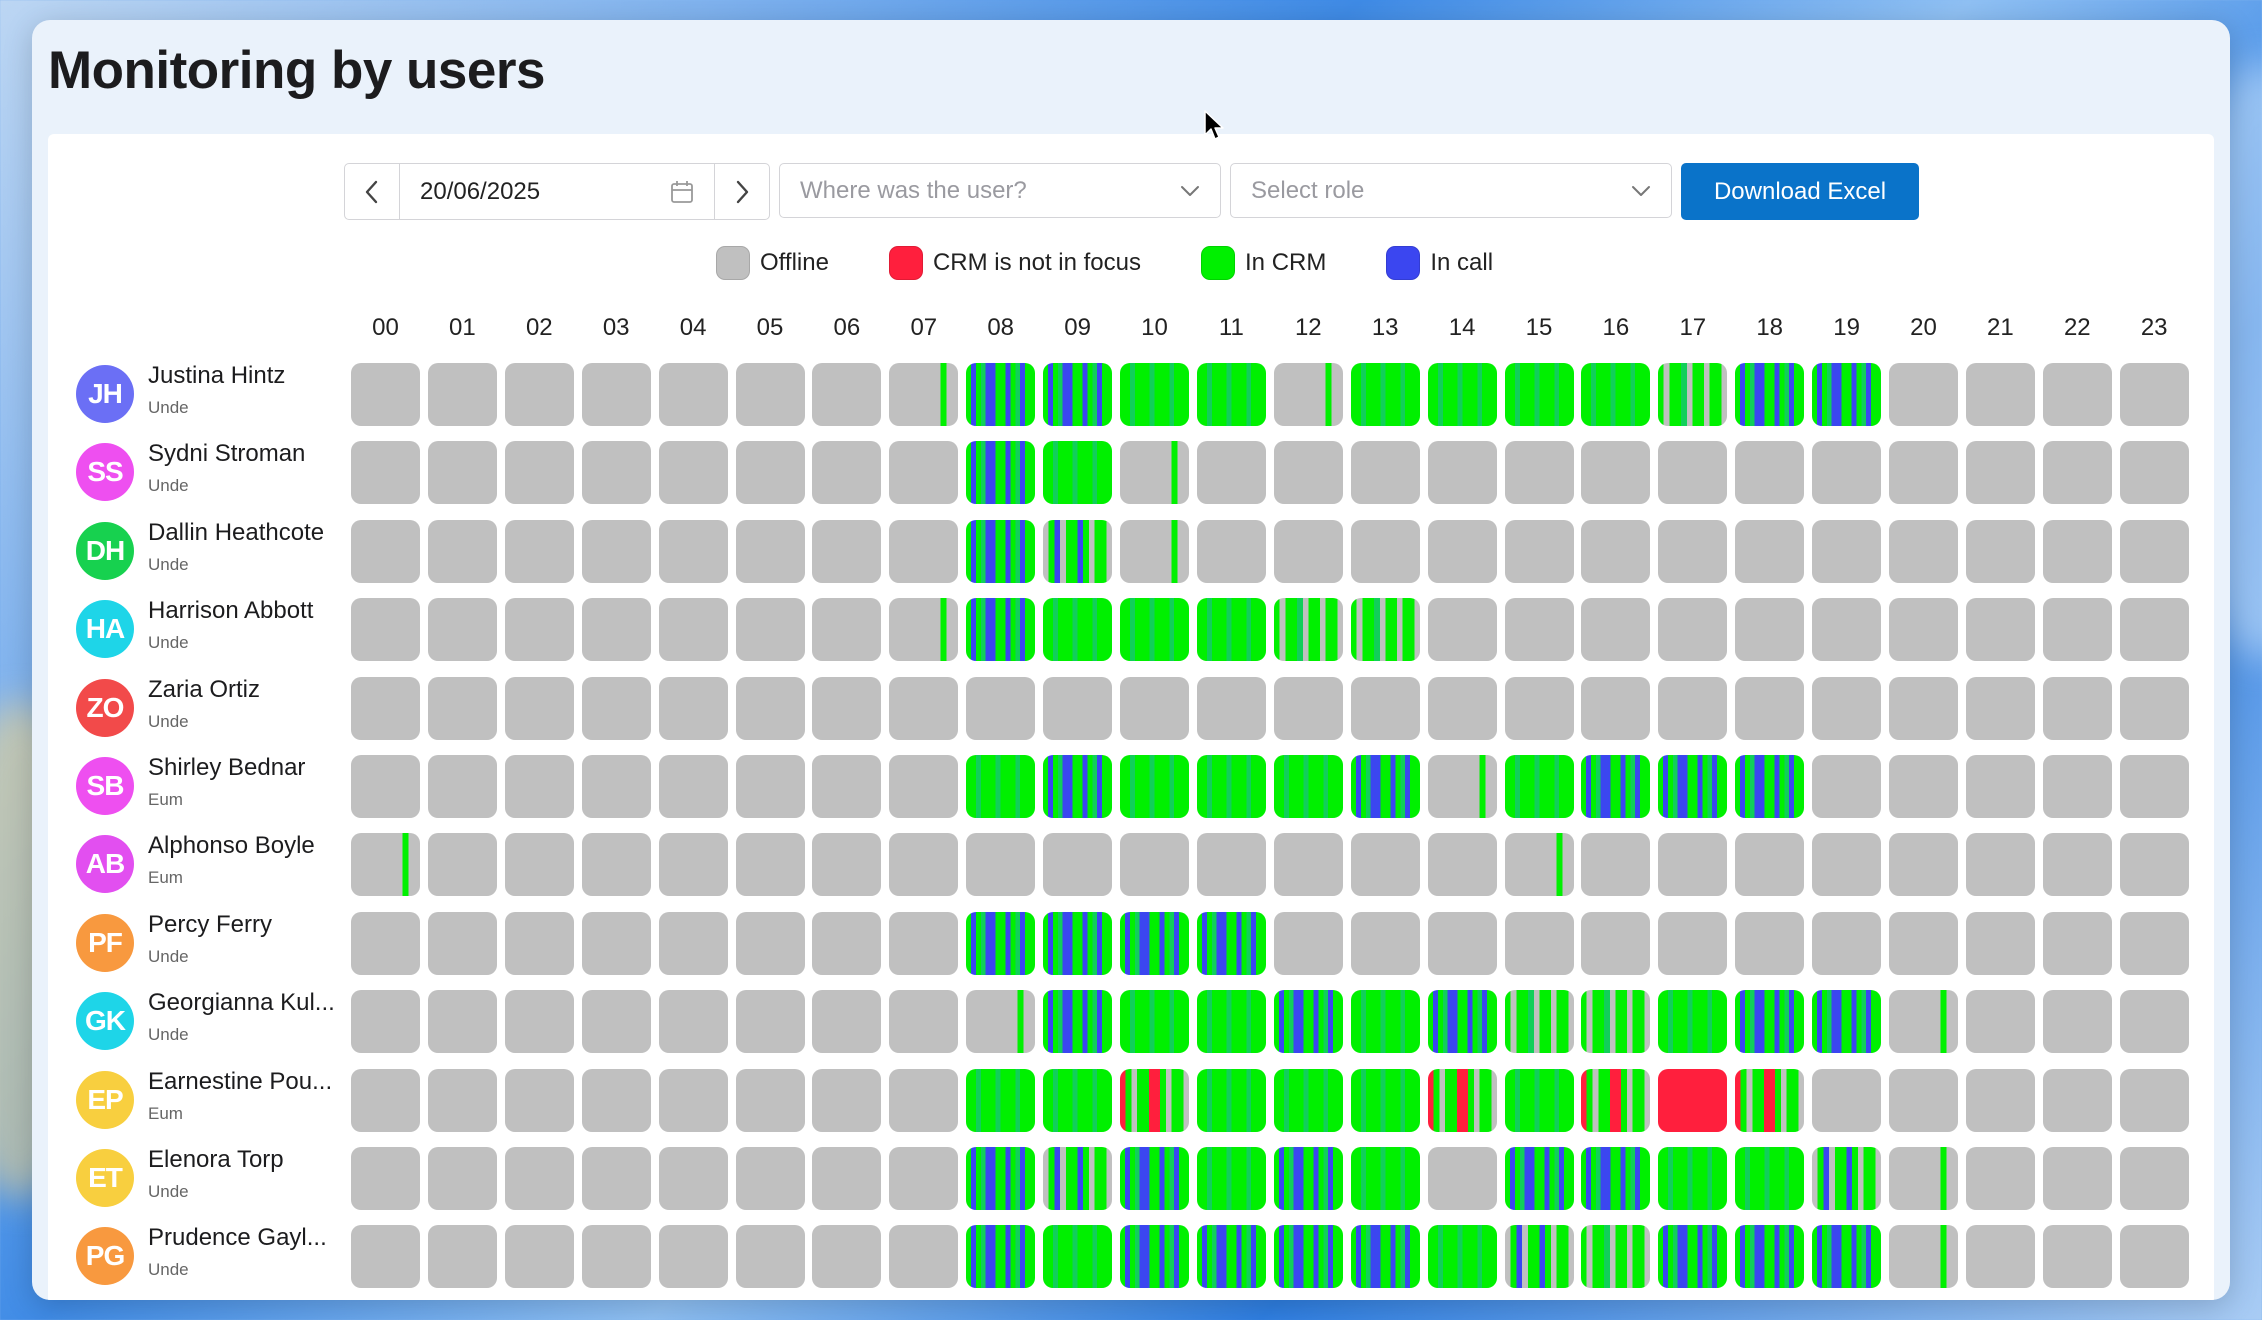 This screenshot has height=1320, width=2262. What do you see at coordinates (742, 191) in the screenshot?
I see `next-day-button` at bounding box center [742, 191].